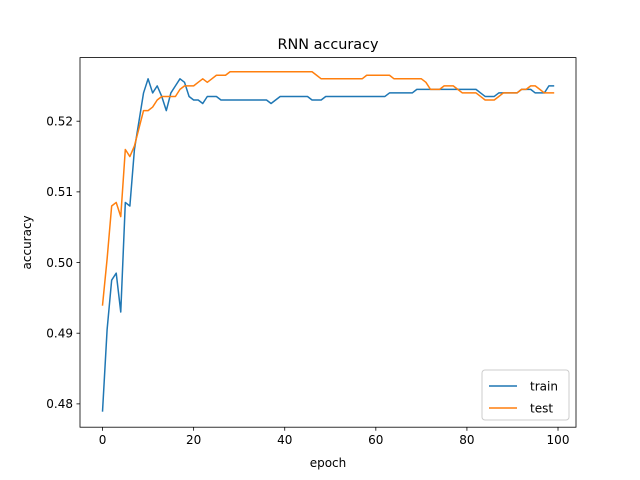  What do you see at coordinates (558, 440) in the screenshot?
I see `x-tick-label: 100` at bounding box center [558, 440].